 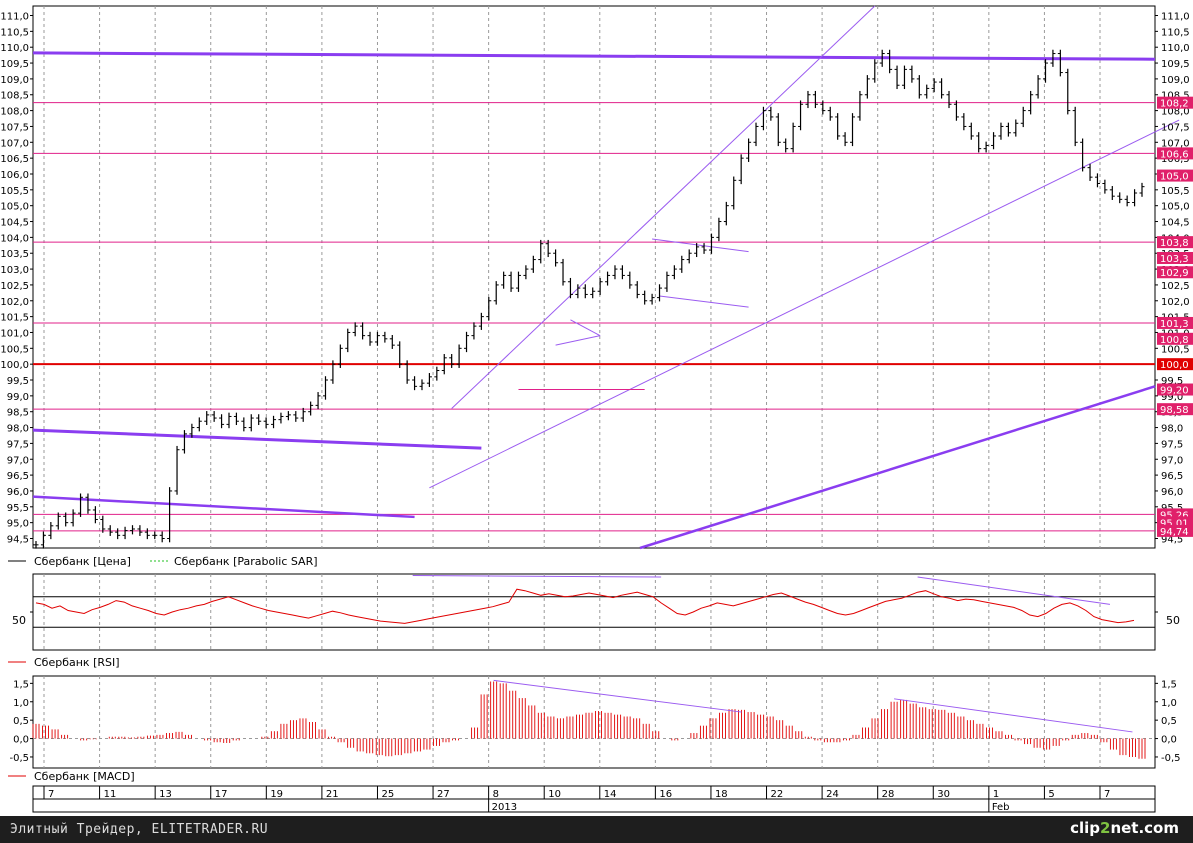 What do you see at coordinates (14, 32) in the screenshot?
I see `y-tick-label-left-32: 110,5` at bounding box center [14, 32].